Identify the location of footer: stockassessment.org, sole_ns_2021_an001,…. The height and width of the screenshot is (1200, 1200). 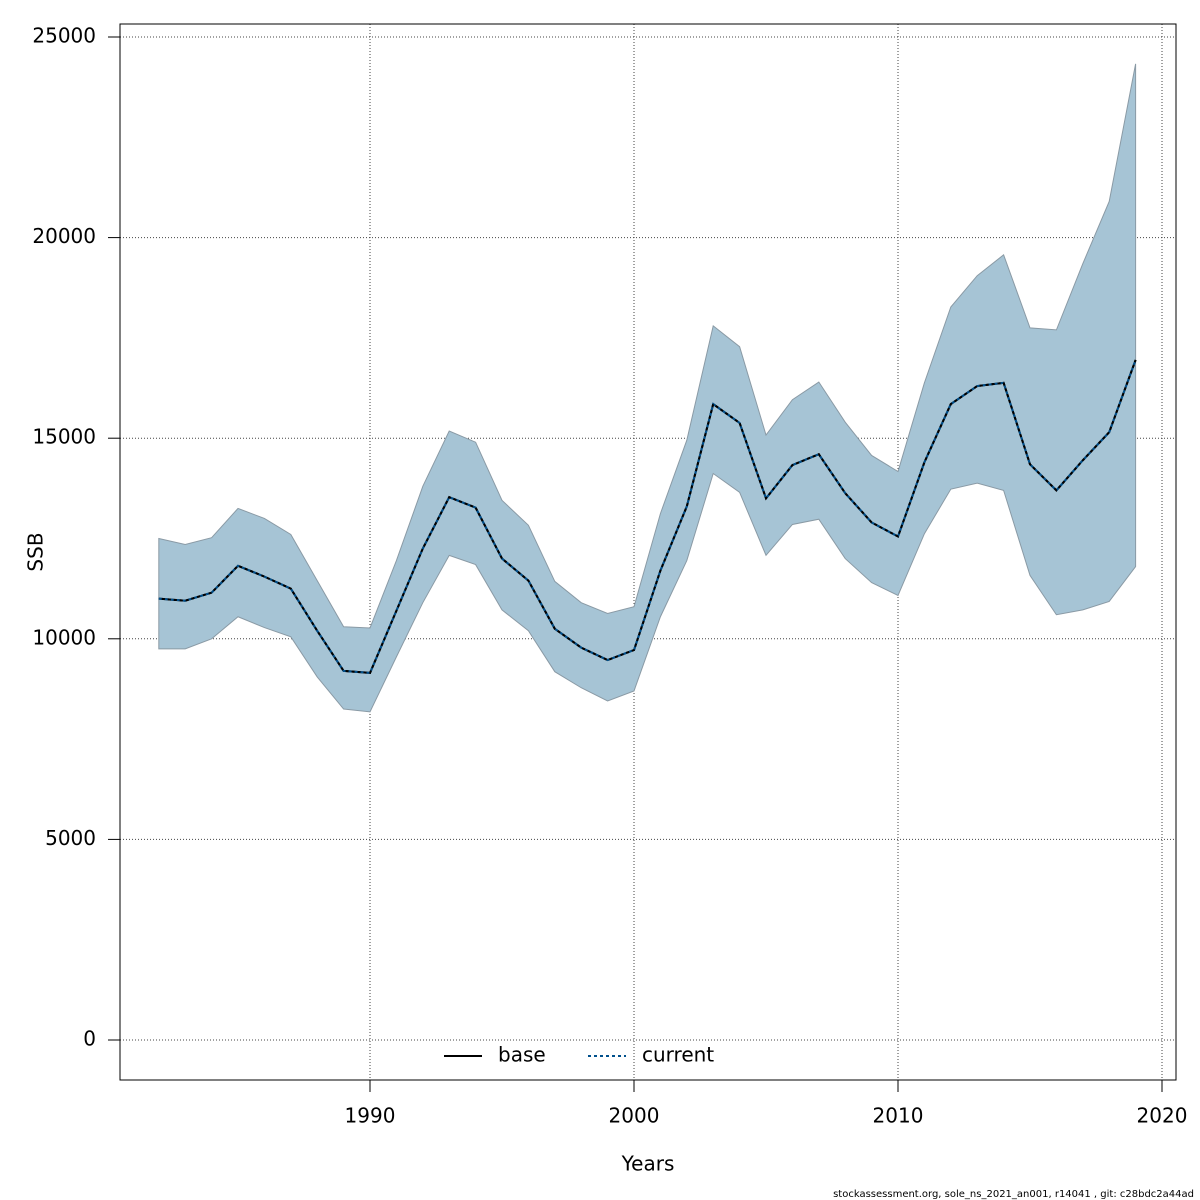
(1013, 1194).